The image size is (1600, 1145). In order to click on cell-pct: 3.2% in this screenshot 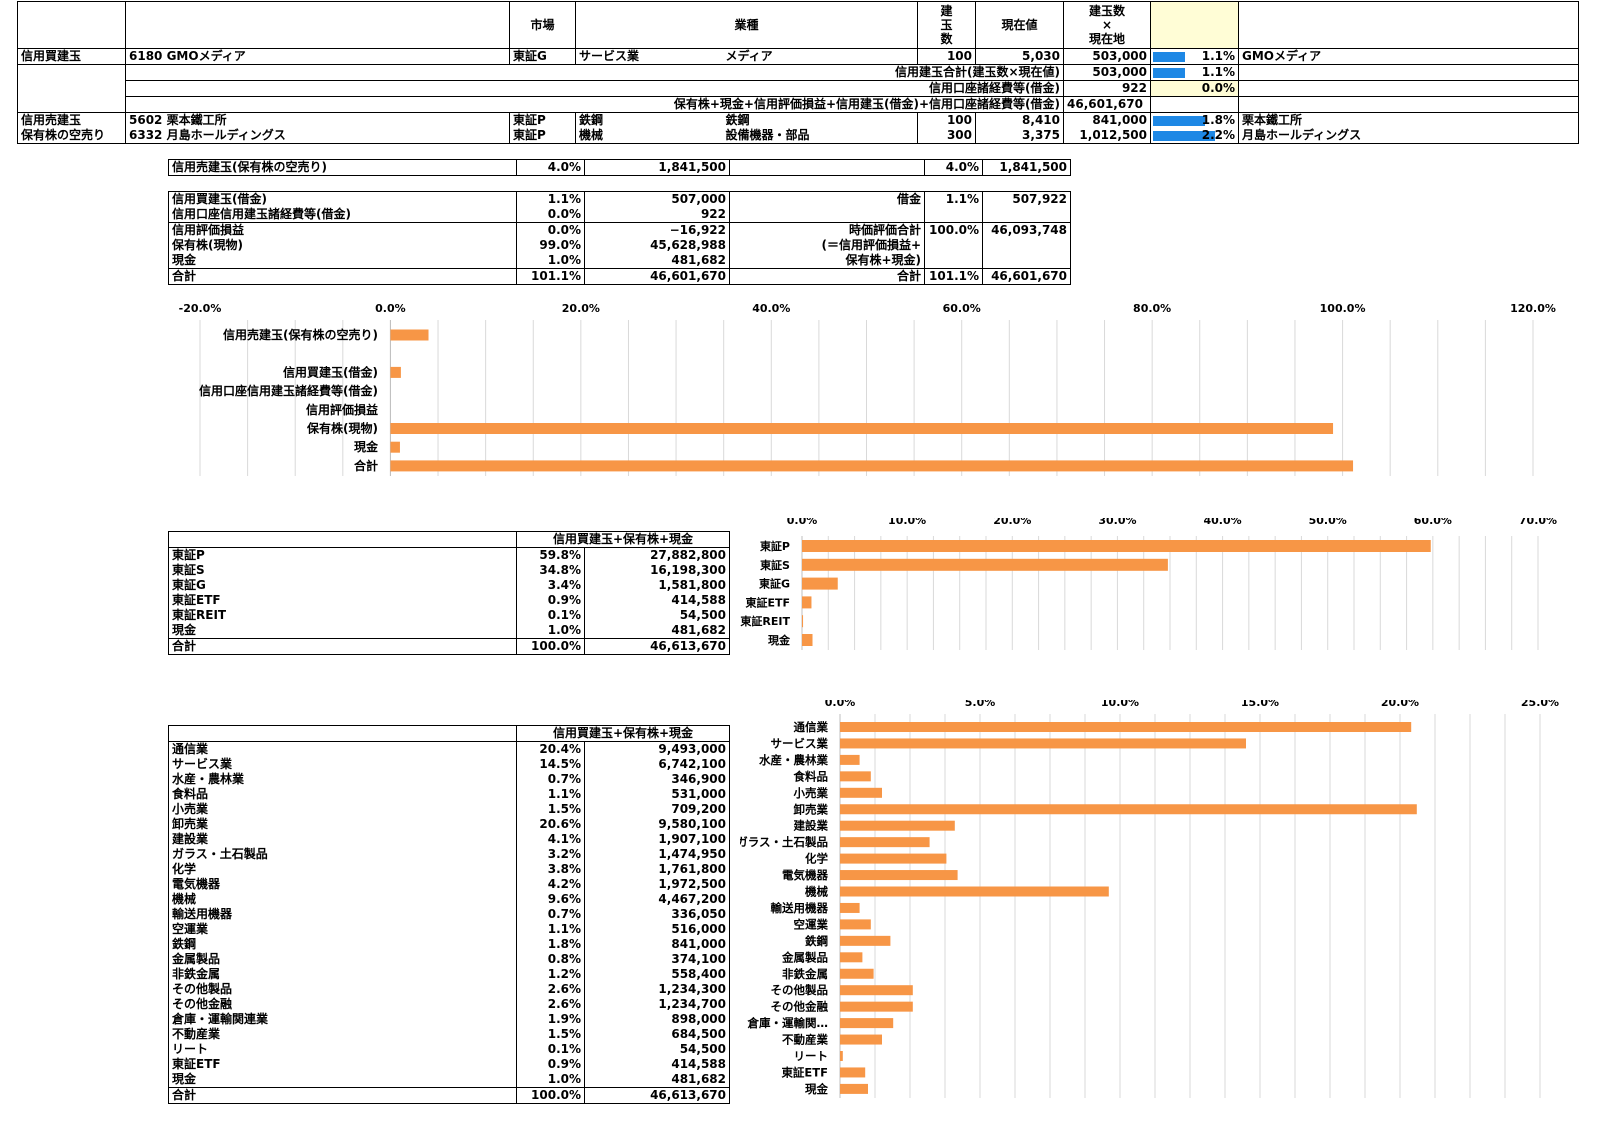, I will do `click(550, 854)`.